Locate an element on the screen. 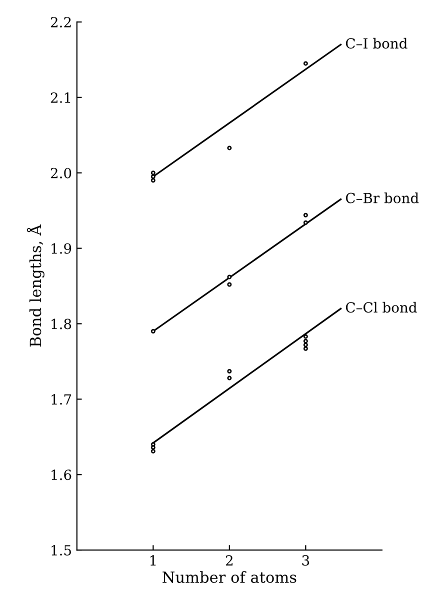 This screenshot has height=594, width=437. y-tick-label: 1.7 is located at coordinates (62, 399).